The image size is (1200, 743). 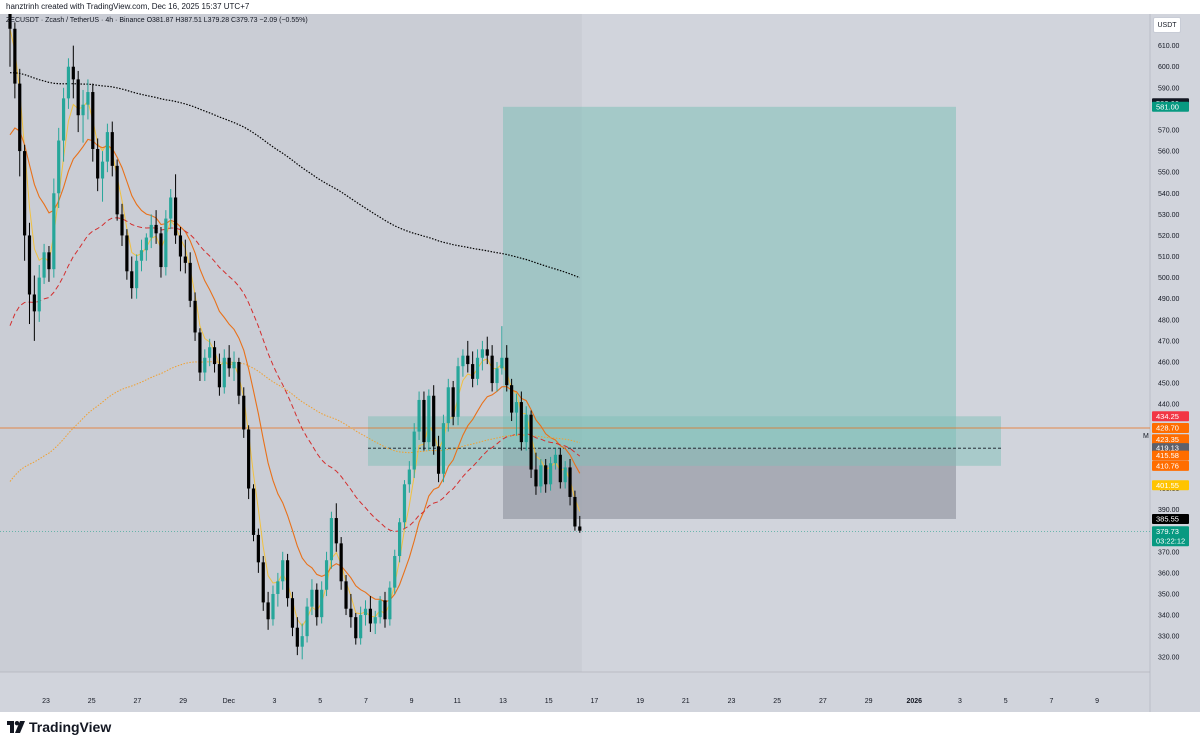 What do you see at coordinates (1169, 362) in the screenshot?
I see `price-tick-label: 460.00` at bounding box center [1169, 362].